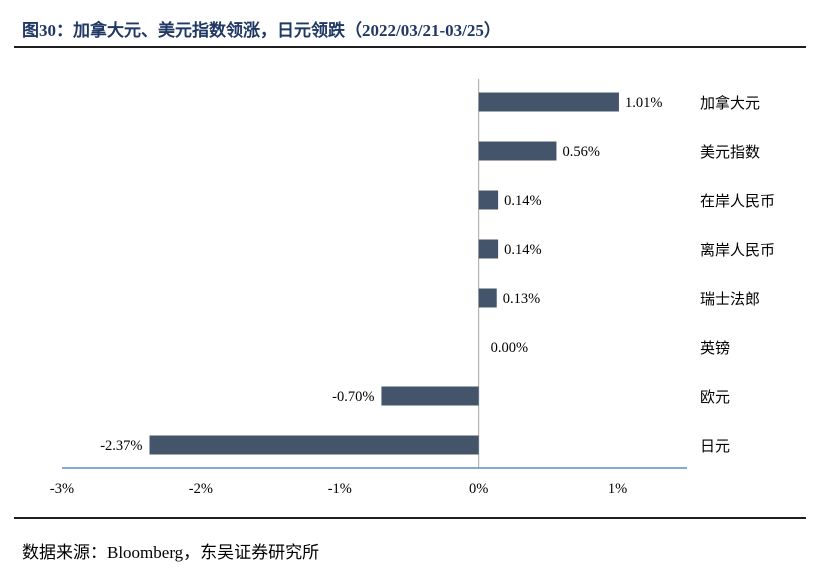 This screenshot has height=573, width=836. Describe the element at coordinates (715, 397) in the screenshot. I see `category-label-6: 欧元` at that location.